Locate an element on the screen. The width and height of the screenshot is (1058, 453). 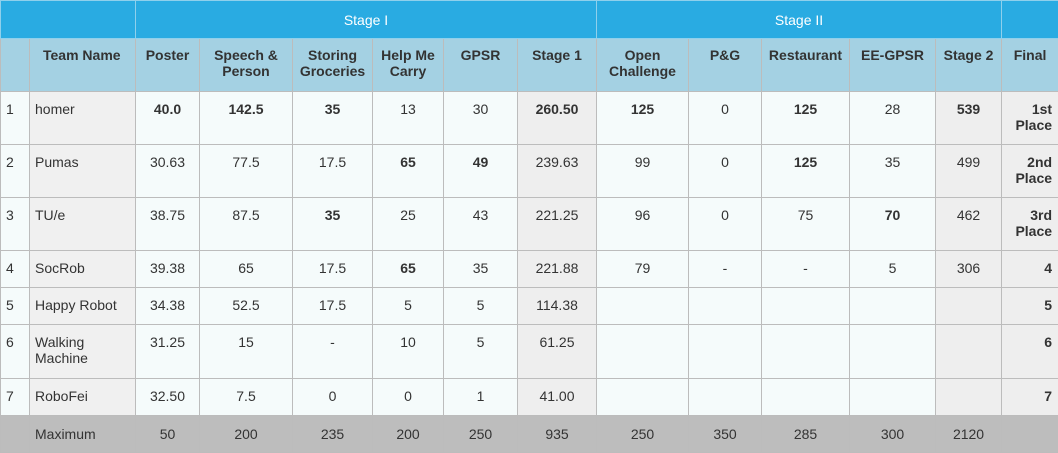
pg-cell: - is located at coordinates (725, 269).